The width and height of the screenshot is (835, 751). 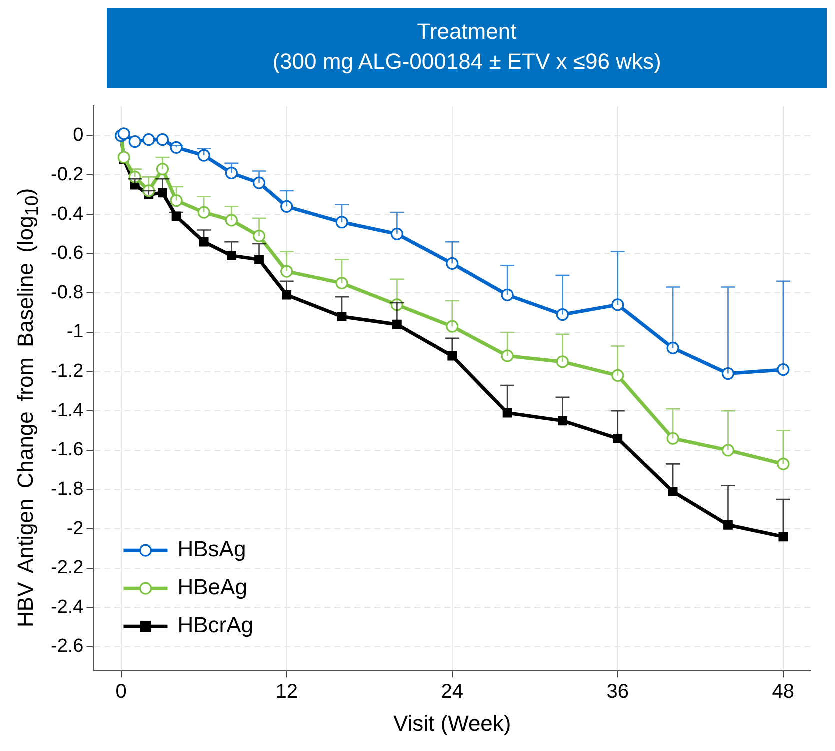 I want to click on y-tick-label: -2.2, so click(x=67, y=568).